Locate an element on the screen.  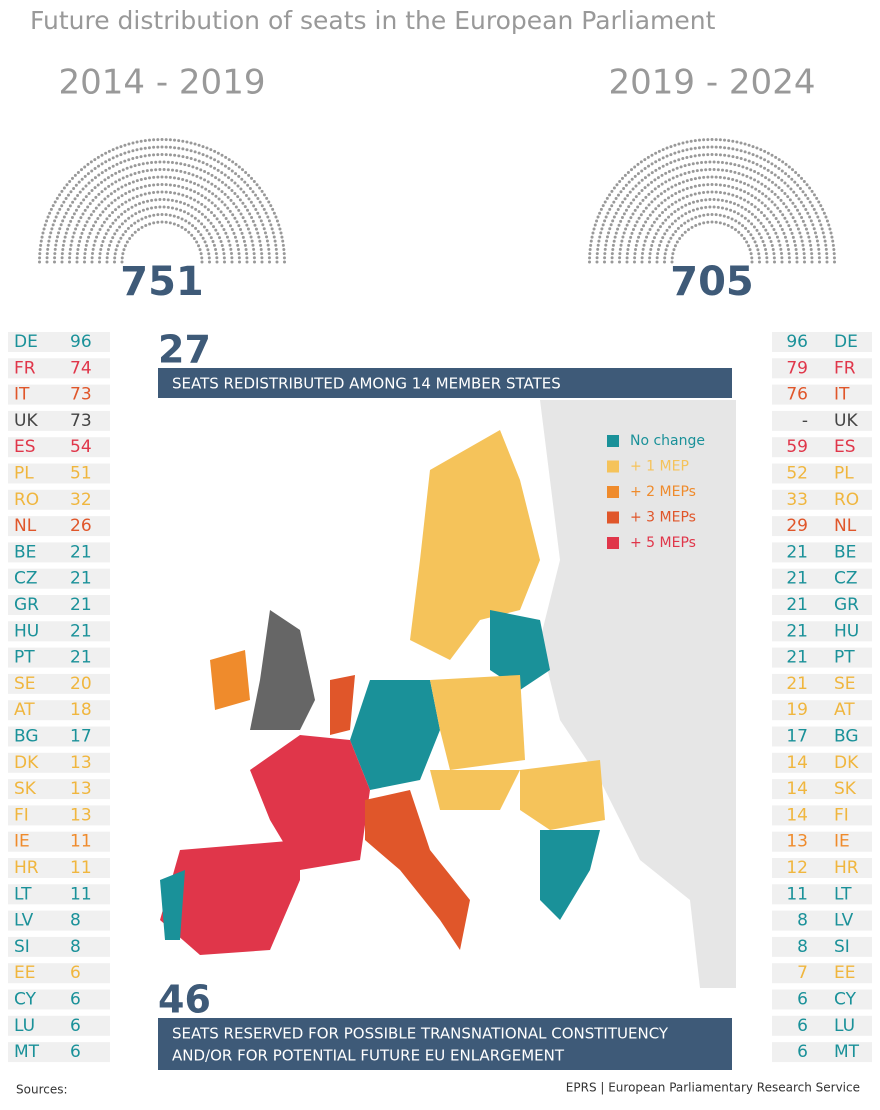
banner is located at coordinates (445, 383).